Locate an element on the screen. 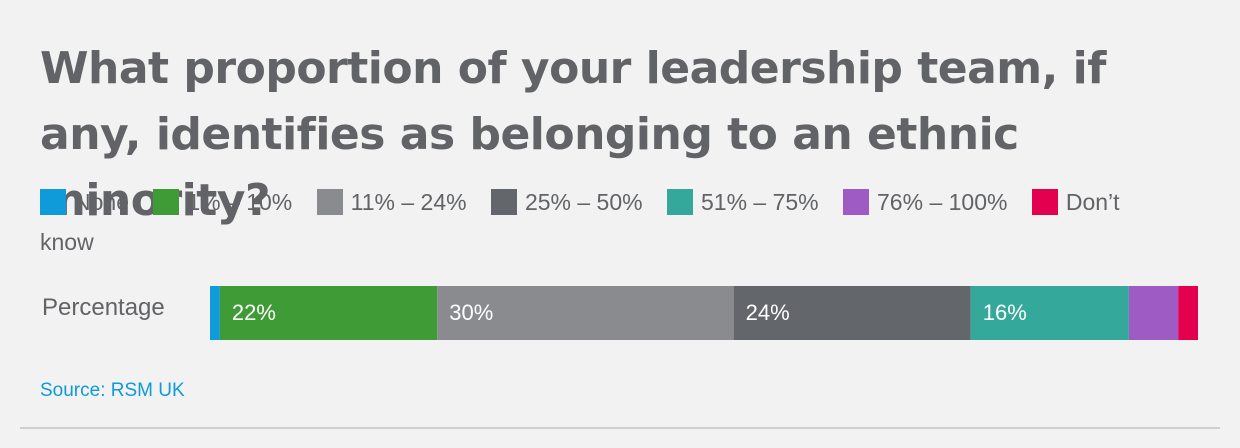 This screenshot has width=1240, height=448. source: Source: RSM UK is located at coordinates (112, 390).